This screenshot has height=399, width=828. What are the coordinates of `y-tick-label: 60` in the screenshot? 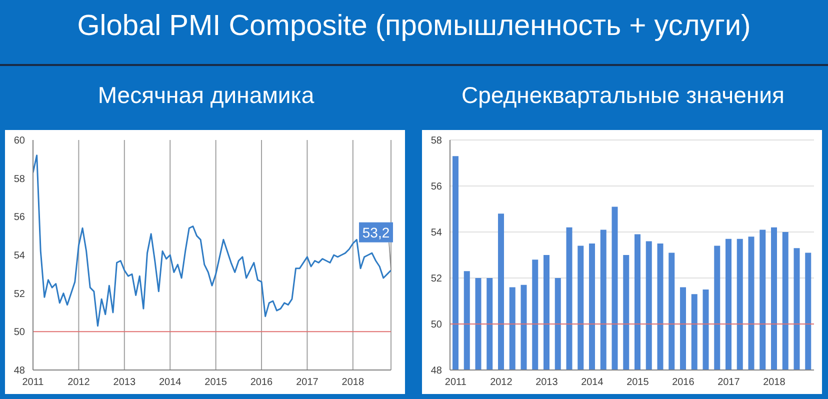 It's located at (20, 141).